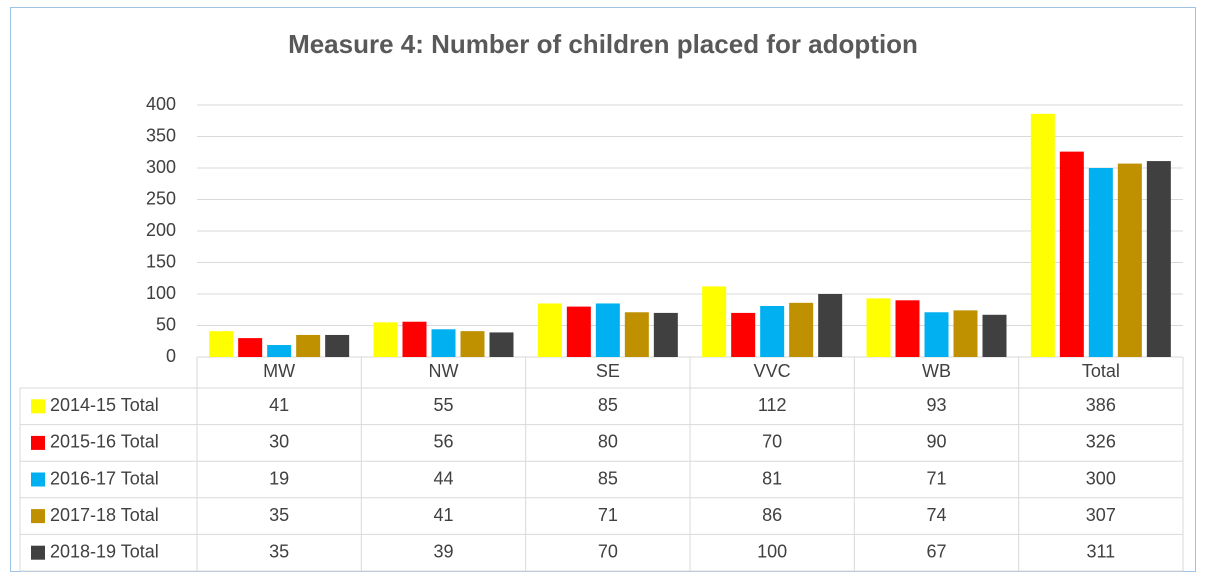 The image size is (1206, 582). What do you see at coordinates (161, 135) in the screenshot?
I see `y-tick-label: 350` at bounding box center [161, 135].